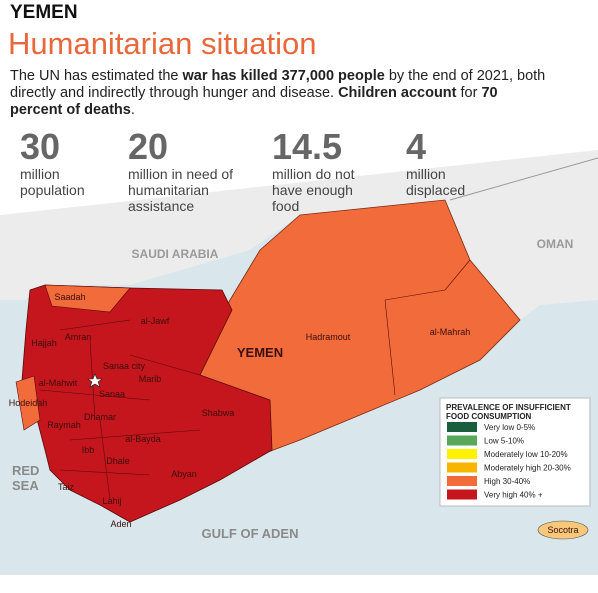 This screenshot has height=593, width=598. What do you see at coordinates (150, 379) in the screenshot?
I see `region-label: Marib` at bounding box center [150, 379].